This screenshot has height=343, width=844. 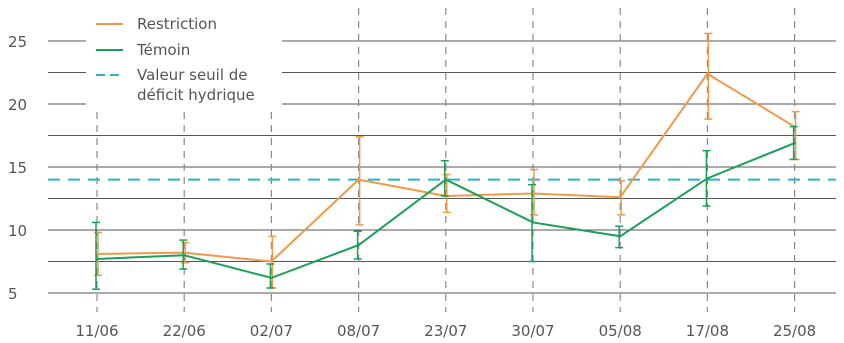 What do you see at coordinates (192, 75) in the screenshot?
I see `legend-label-threshold-line1: Valeur seuil de` at bounding box center [192, 75].